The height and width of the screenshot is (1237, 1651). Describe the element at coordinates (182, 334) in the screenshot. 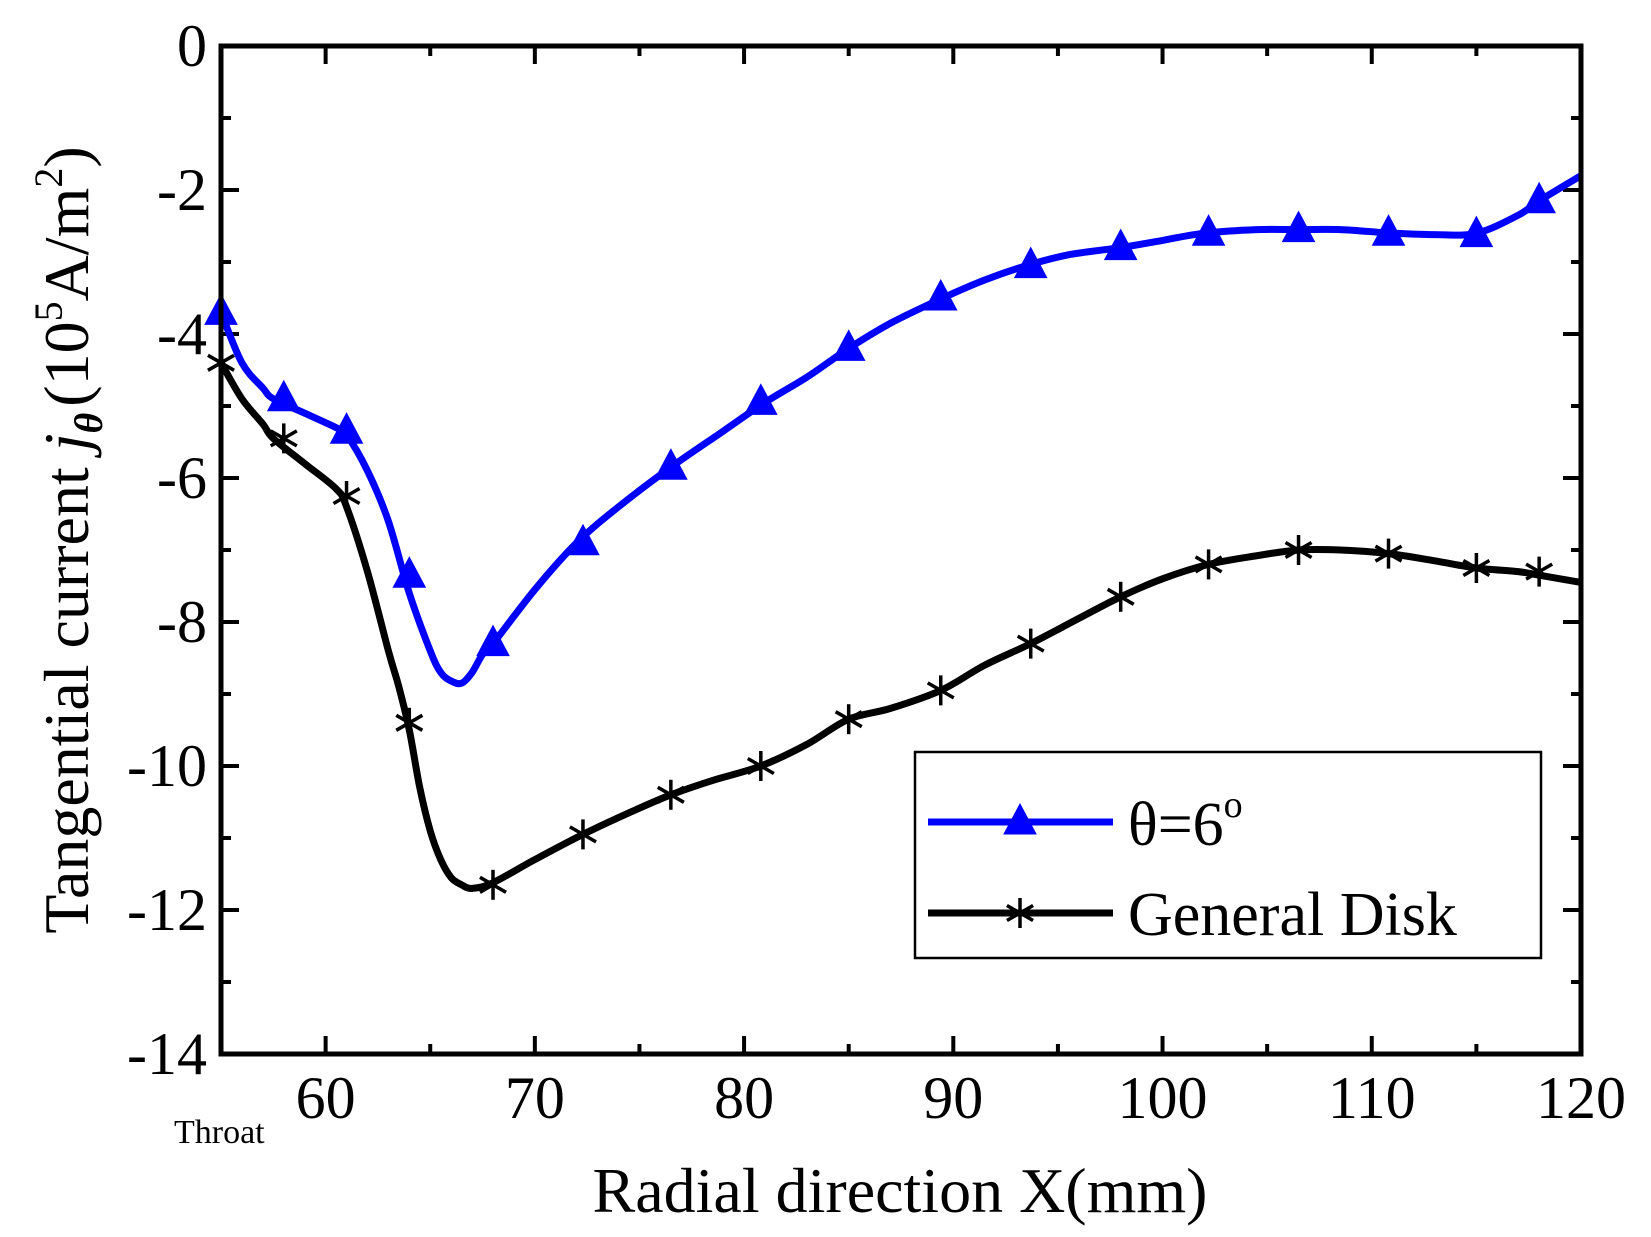

I see `y-tick-label--4: -4` at that location.